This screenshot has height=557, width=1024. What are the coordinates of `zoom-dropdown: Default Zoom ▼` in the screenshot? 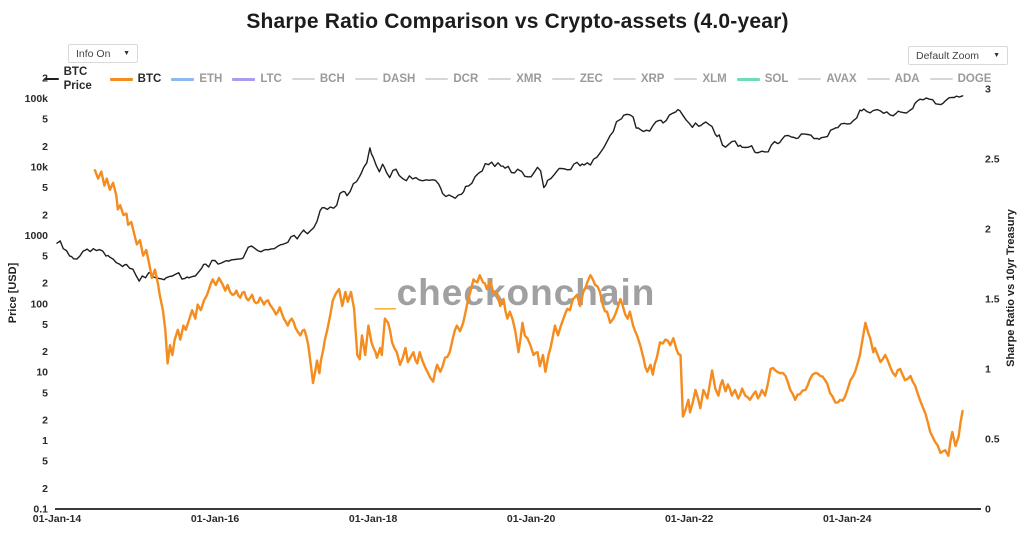 It's located at (958, 55).